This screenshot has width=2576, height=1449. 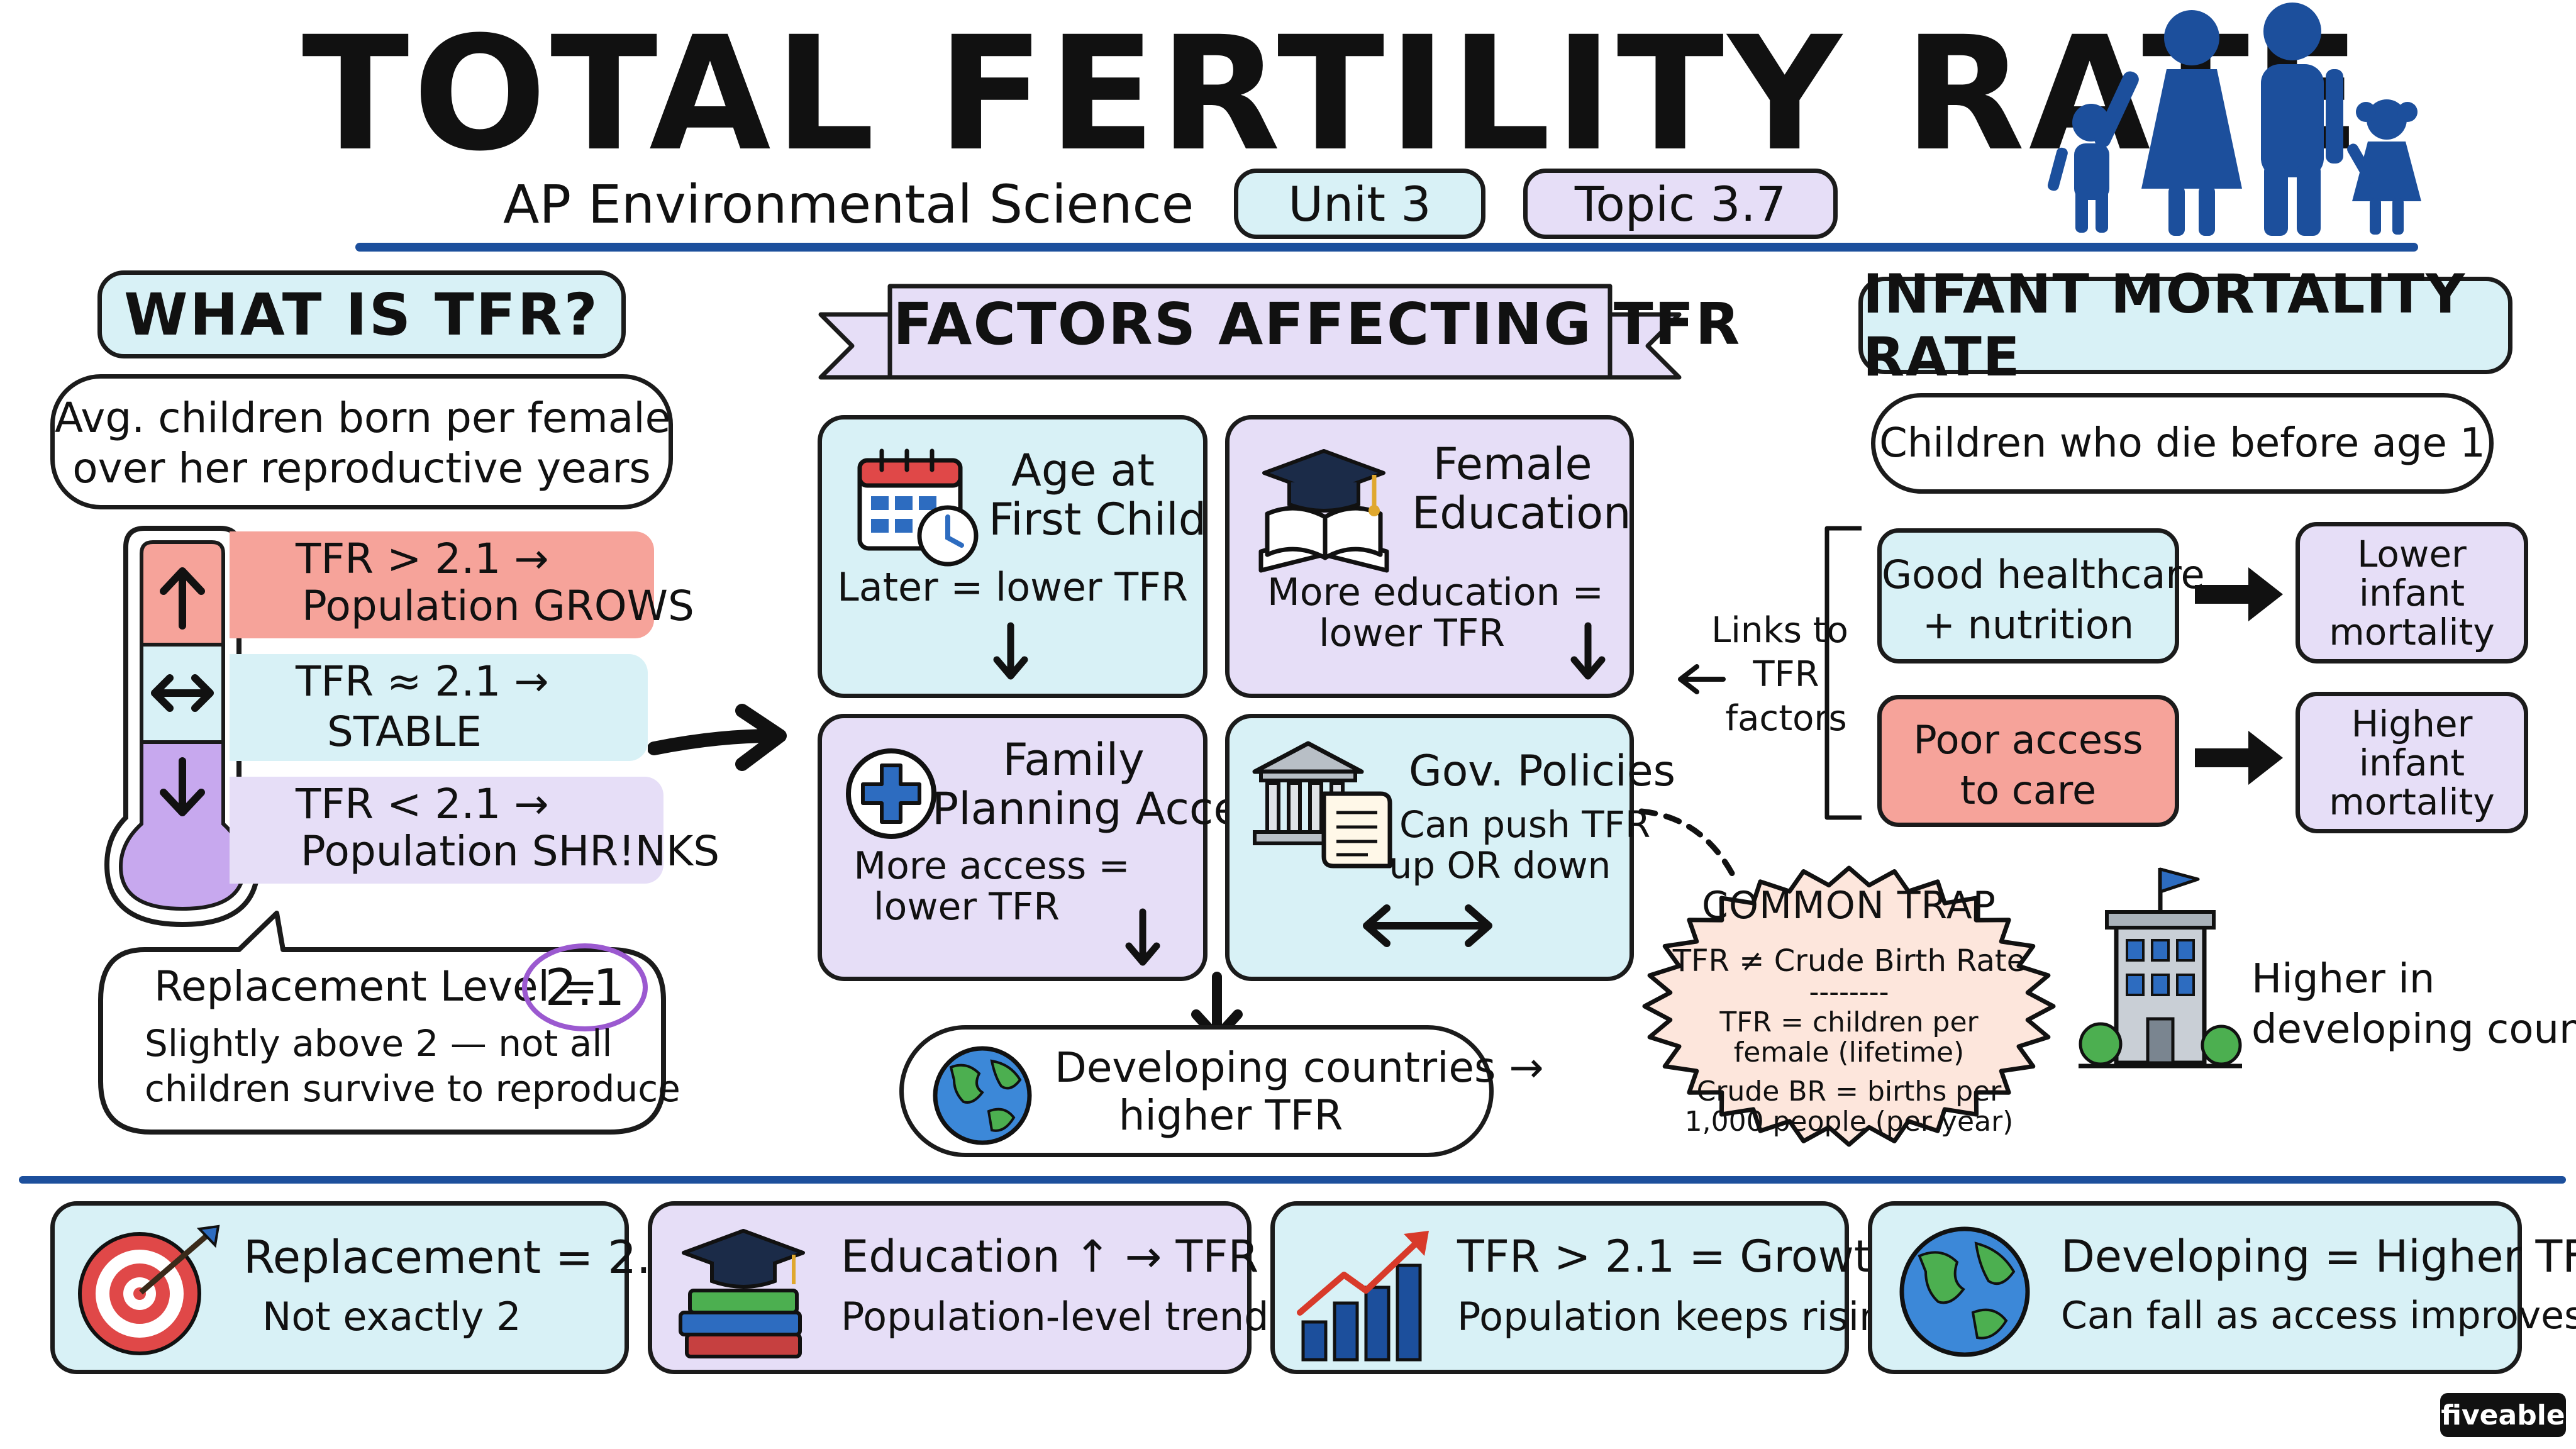 I want to click on education-title-line1: Female, so click(x=1512, y=464).